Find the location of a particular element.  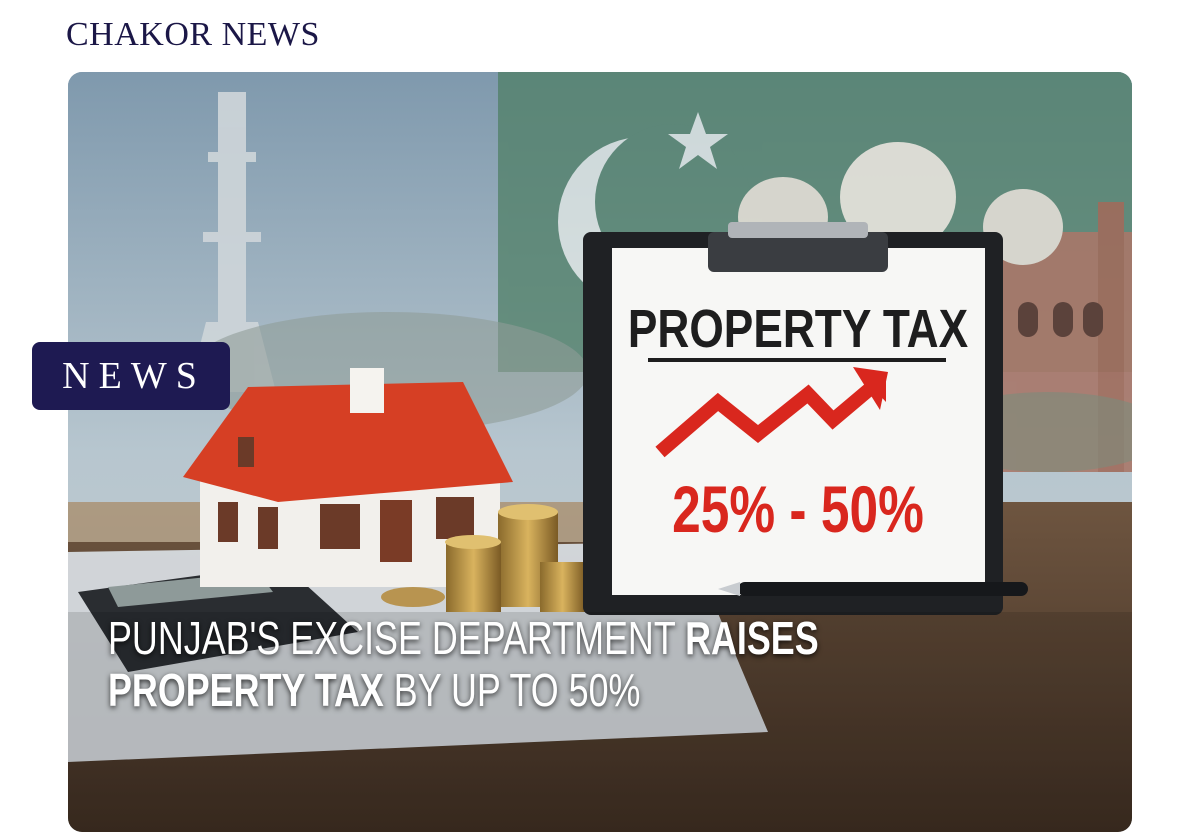

headline-line-2: PROPERTY TAX BY UP TO 50% is located at coordinates (463, 690).